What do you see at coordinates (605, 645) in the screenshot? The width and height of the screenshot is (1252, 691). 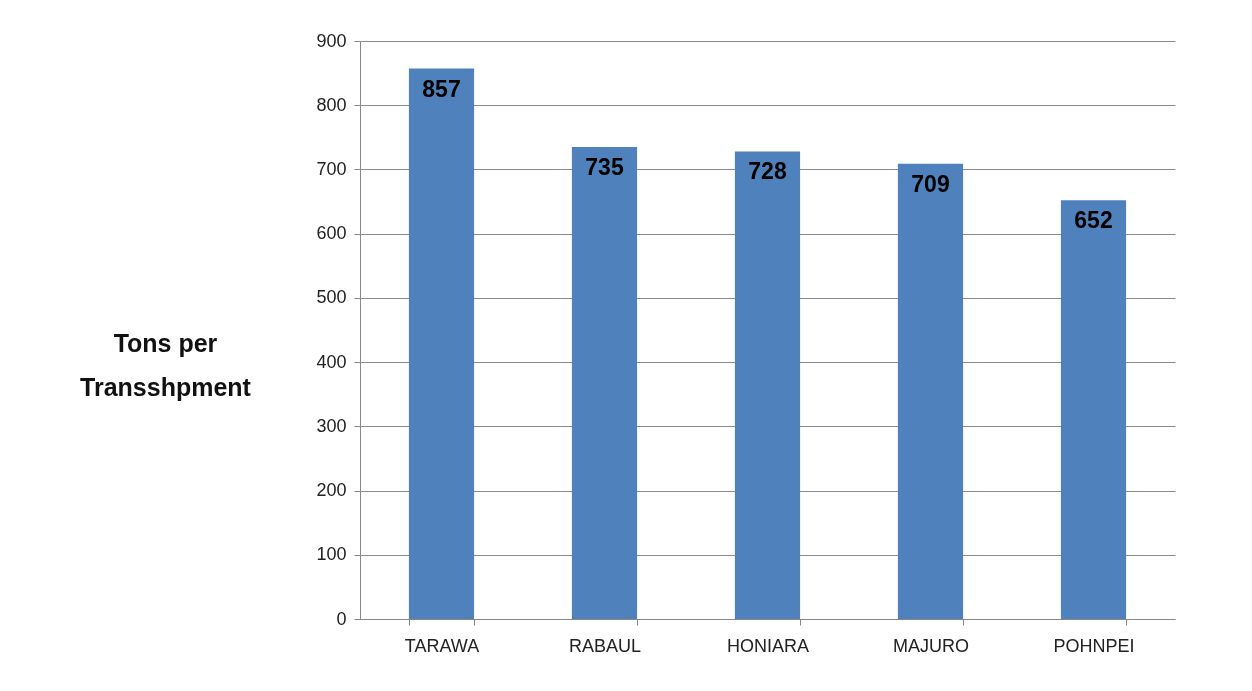 I see `x-tick-label: RABAUL` at bounding box center [605, 645].